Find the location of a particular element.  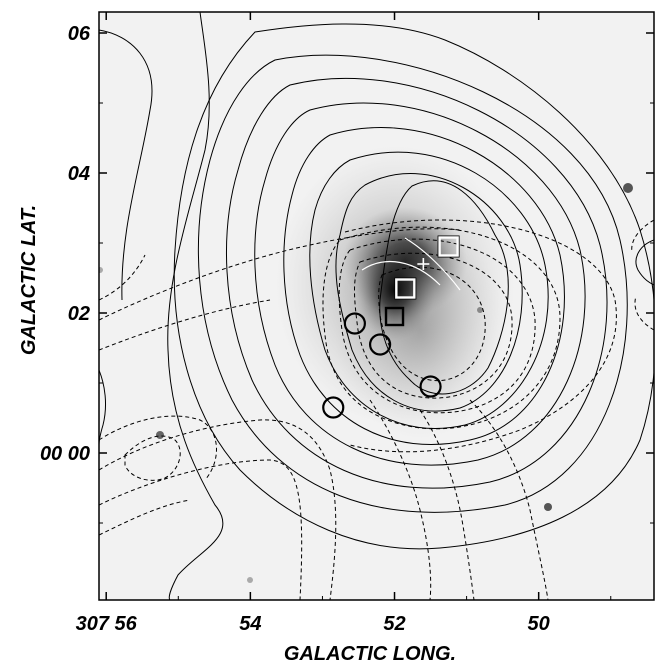

y-axis-title: GALACTIC LAT. is located at coordinates (29, 280).